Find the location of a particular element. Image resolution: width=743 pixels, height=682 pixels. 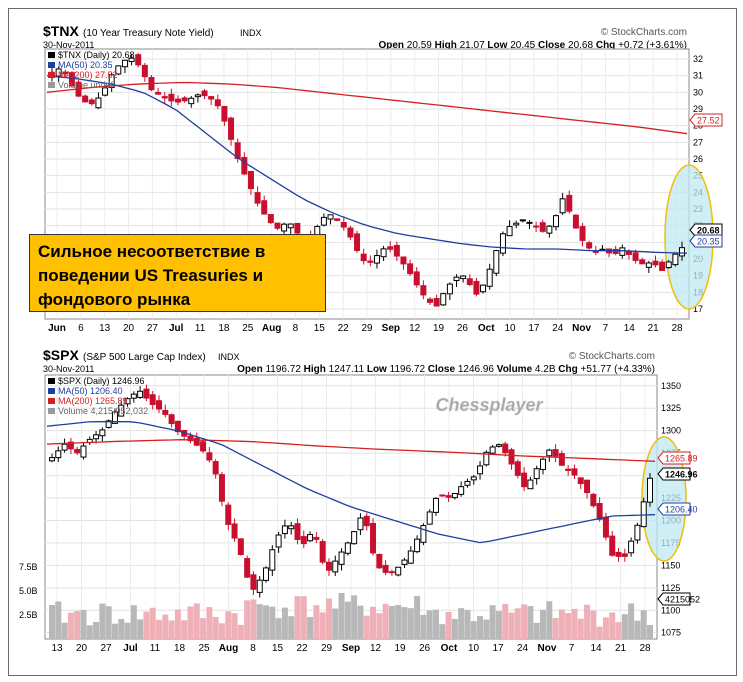

x-tick-label: Sep is located at coordinates (351, 648).